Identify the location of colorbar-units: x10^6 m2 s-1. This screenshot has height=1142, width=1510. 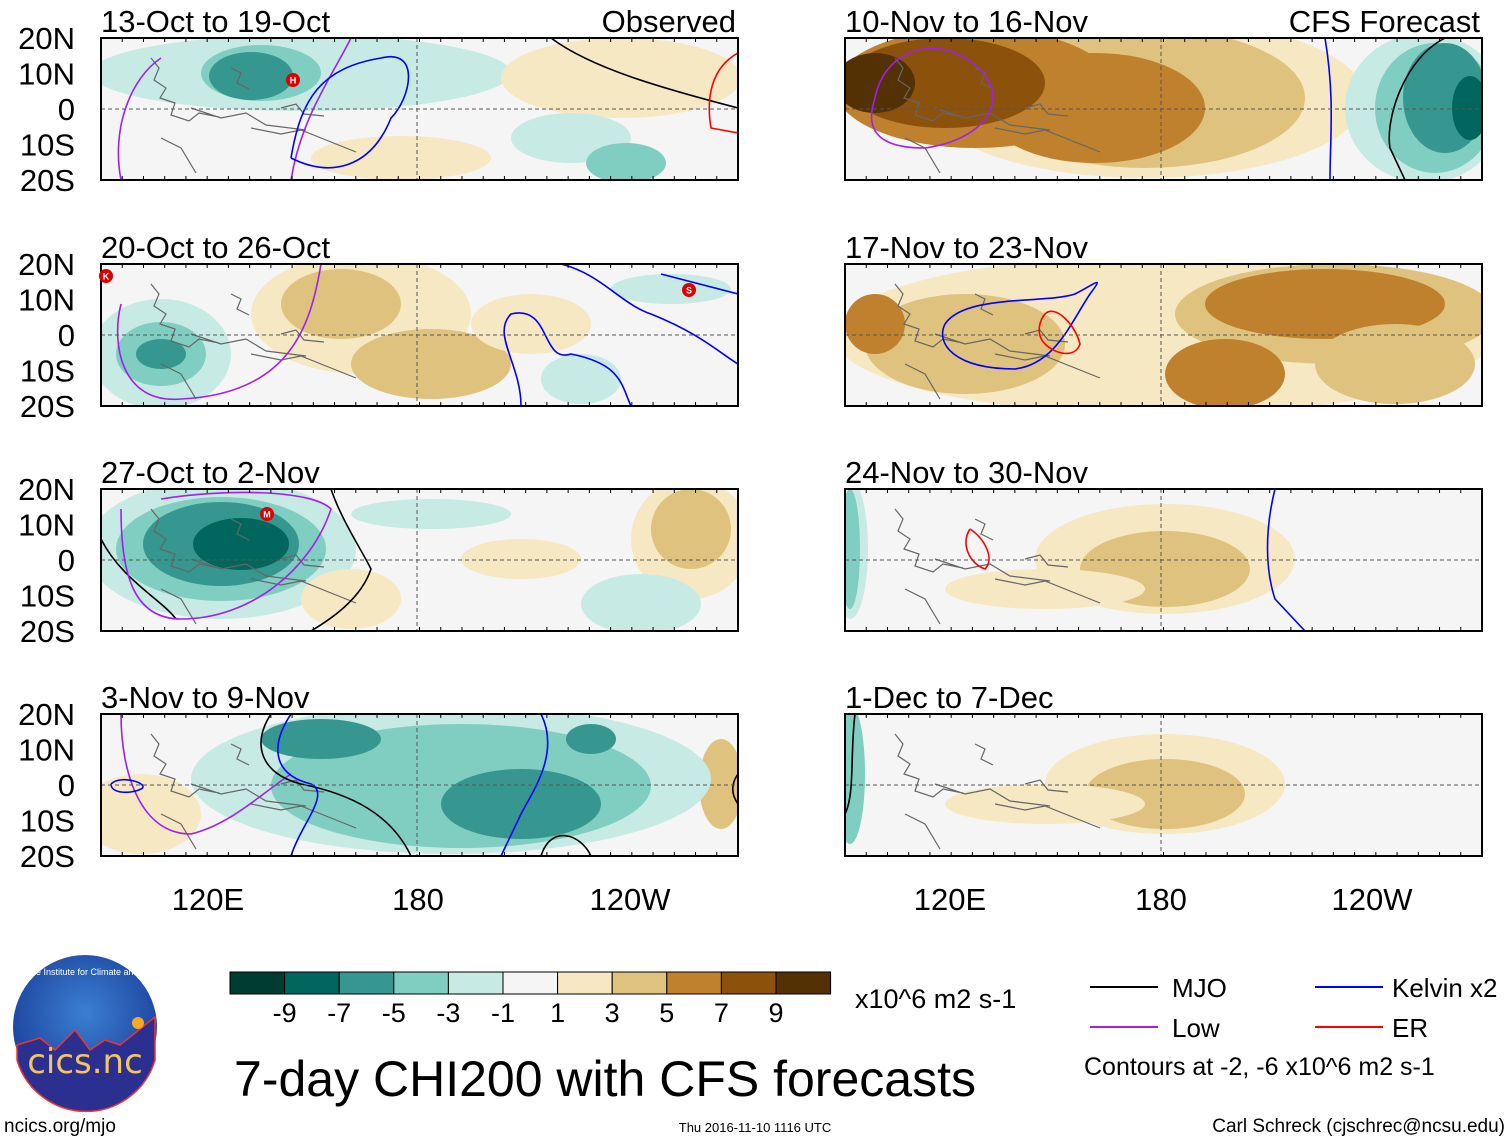
(935, 999).